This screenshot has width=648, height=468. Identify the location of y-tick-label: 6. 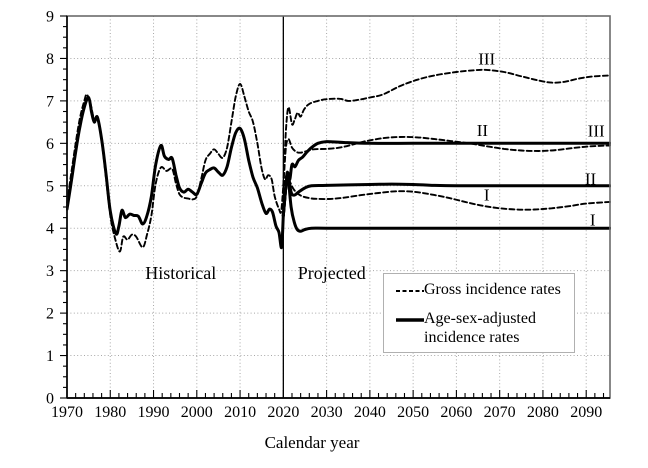
(50, 144).